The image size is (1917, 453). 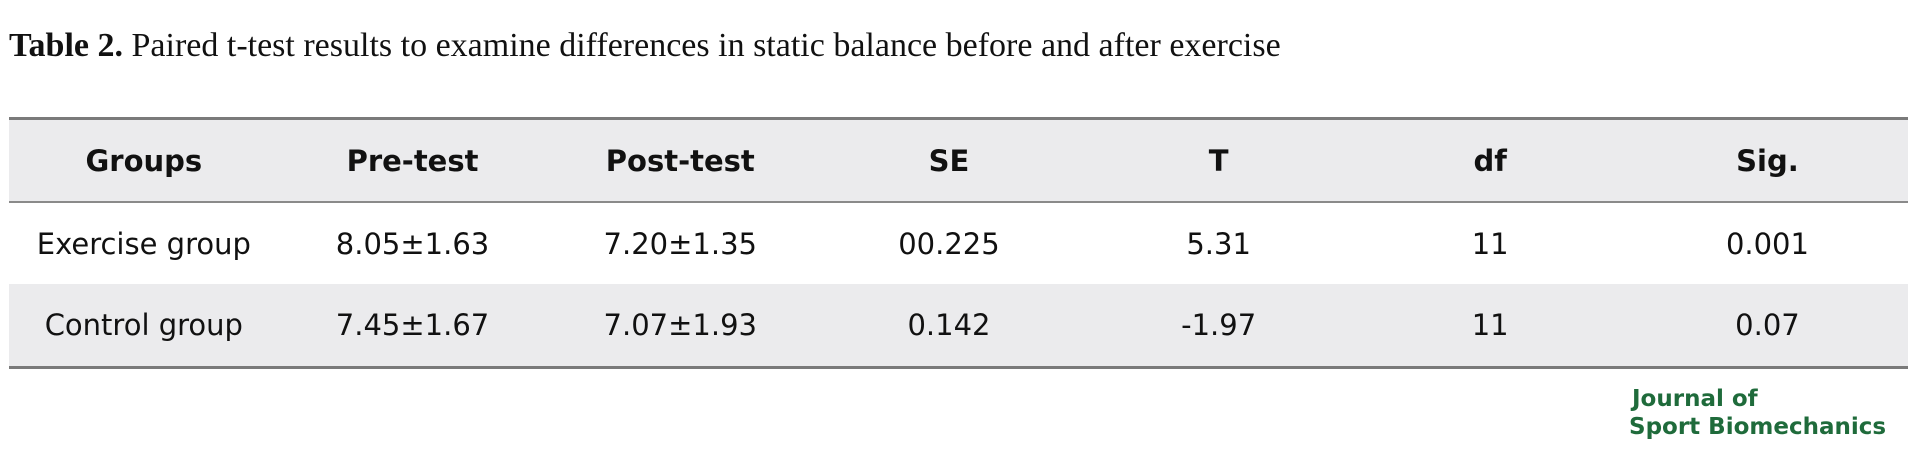 What do you see at coordinates (412, 325) in the screenshot?
I see `cell-pre-test: 7.45±1.67` at bounding box center [412, 325].